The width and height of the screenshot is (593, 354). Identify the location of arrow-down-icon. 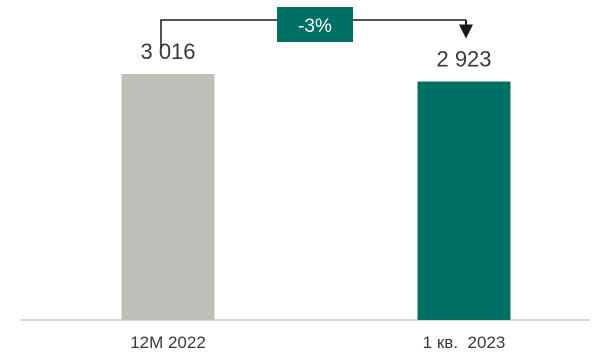
(466, 31).